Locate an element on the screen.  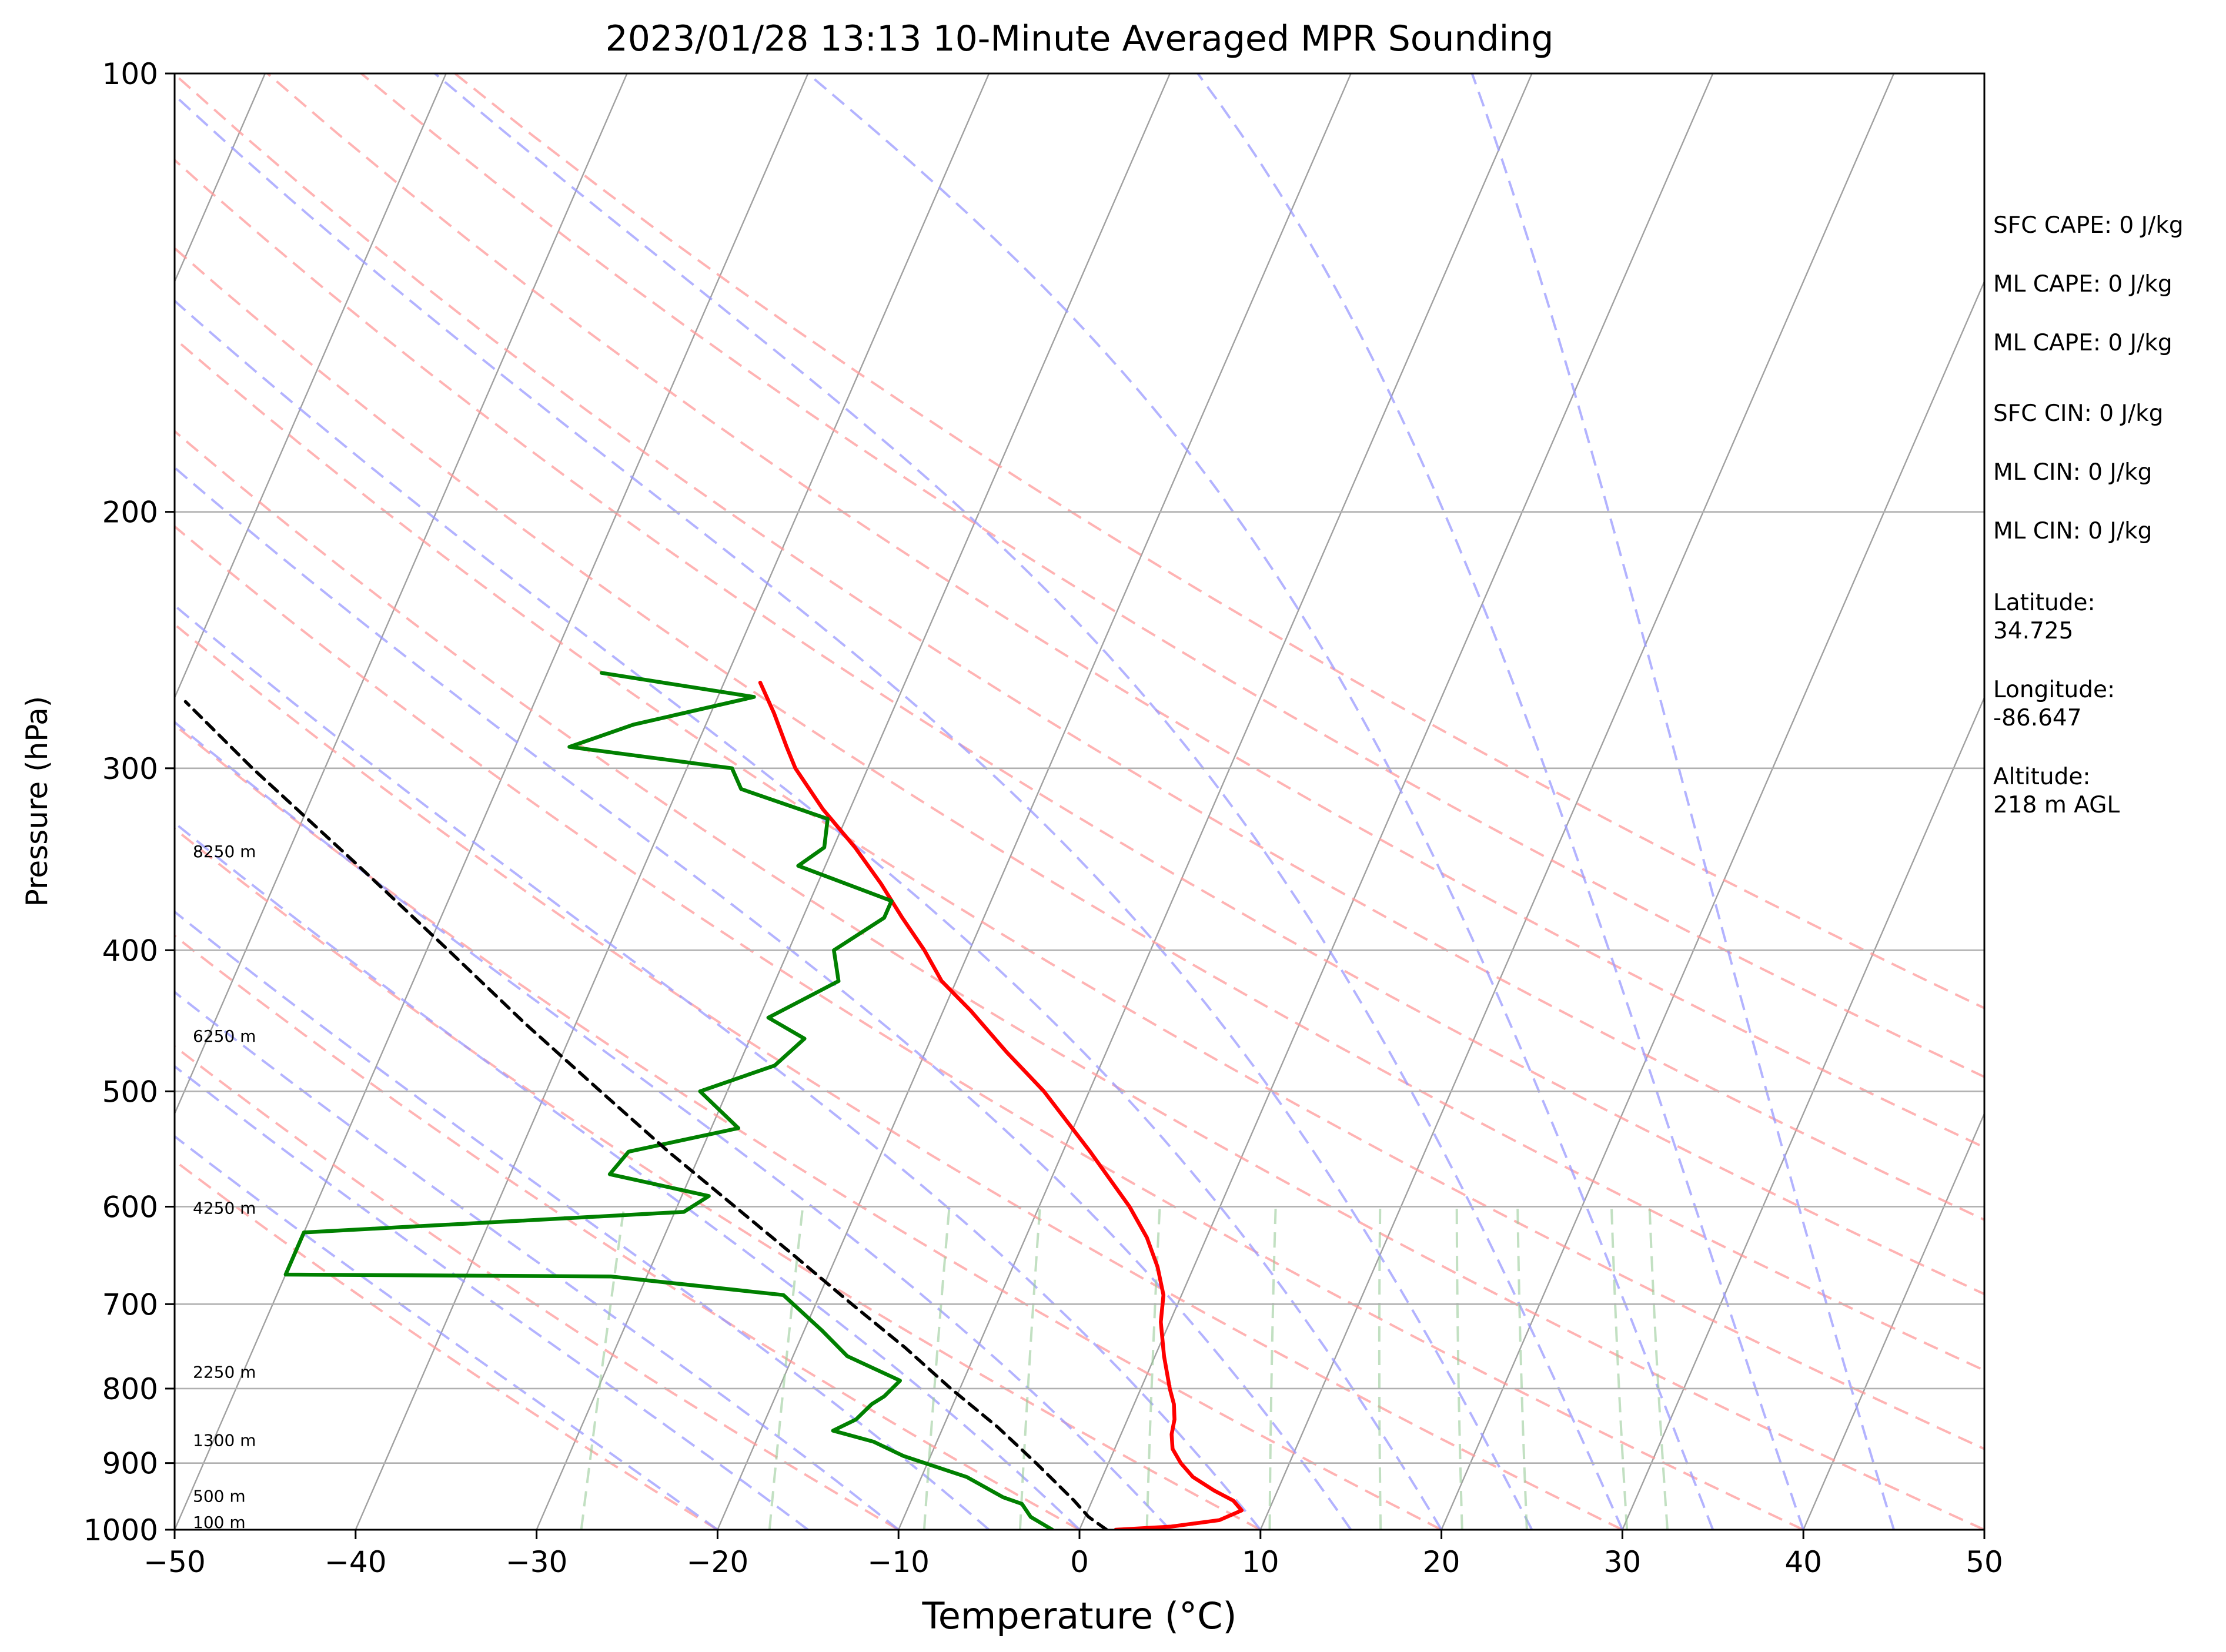
ml-cape-text: ML CAPE: 0 J/kg is located at coordinates (2082, 284).